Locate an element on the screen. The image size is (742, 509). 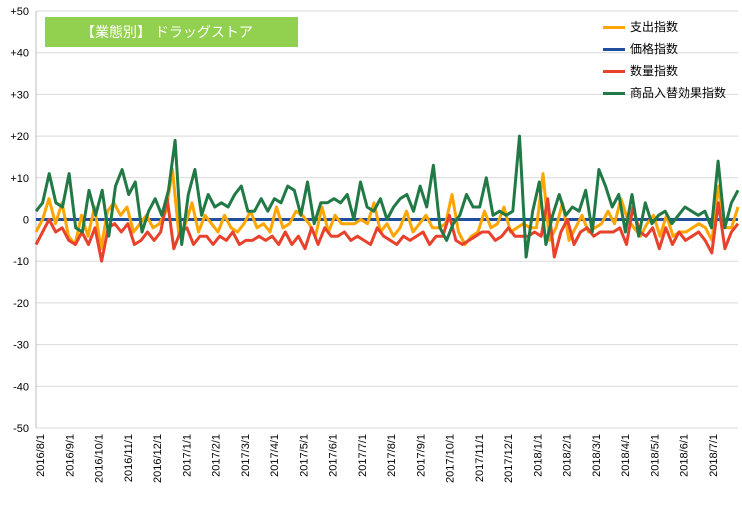
x-tick-label: 2017/7/1 is located at coordinates (363, 455).